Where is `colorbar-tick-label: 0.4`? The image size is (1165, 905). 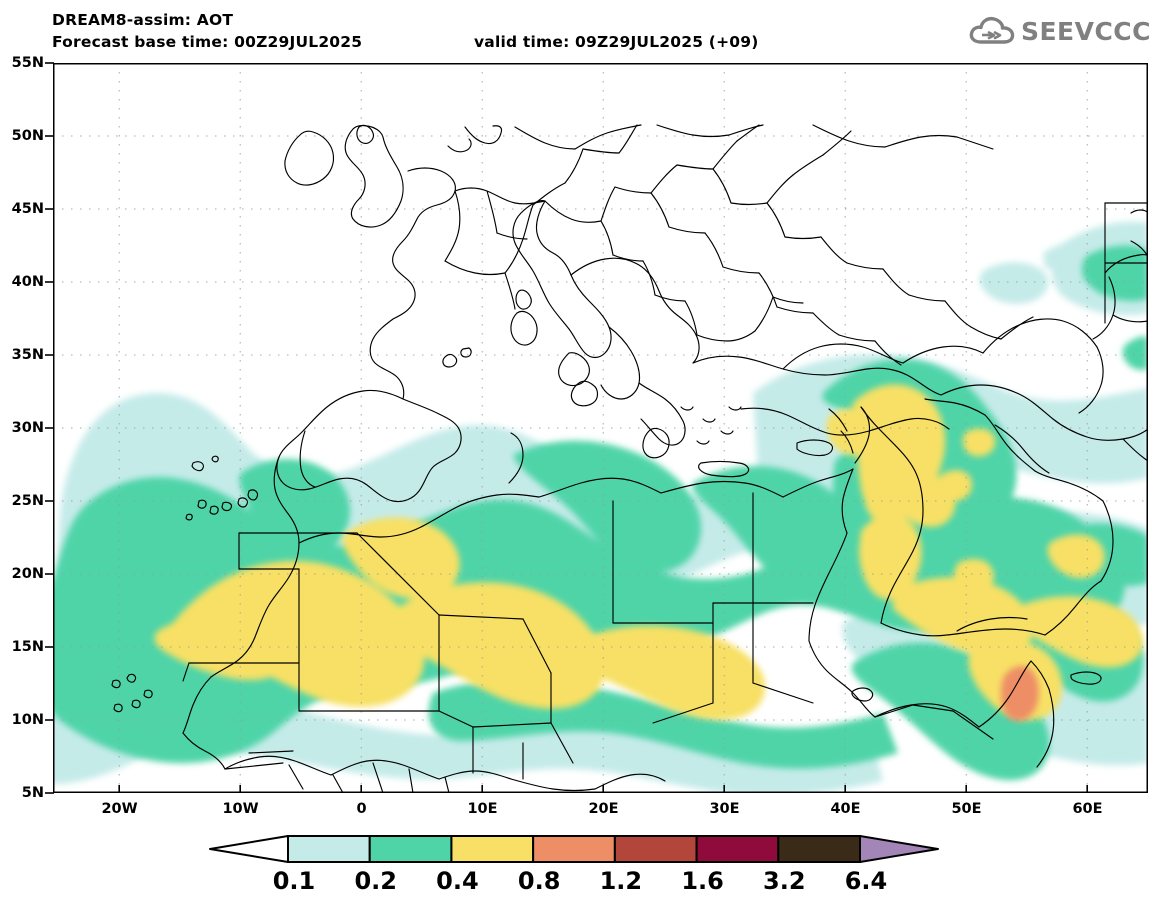
colorbar-tick-label: 0.4 is located at coordinates (457, 881).